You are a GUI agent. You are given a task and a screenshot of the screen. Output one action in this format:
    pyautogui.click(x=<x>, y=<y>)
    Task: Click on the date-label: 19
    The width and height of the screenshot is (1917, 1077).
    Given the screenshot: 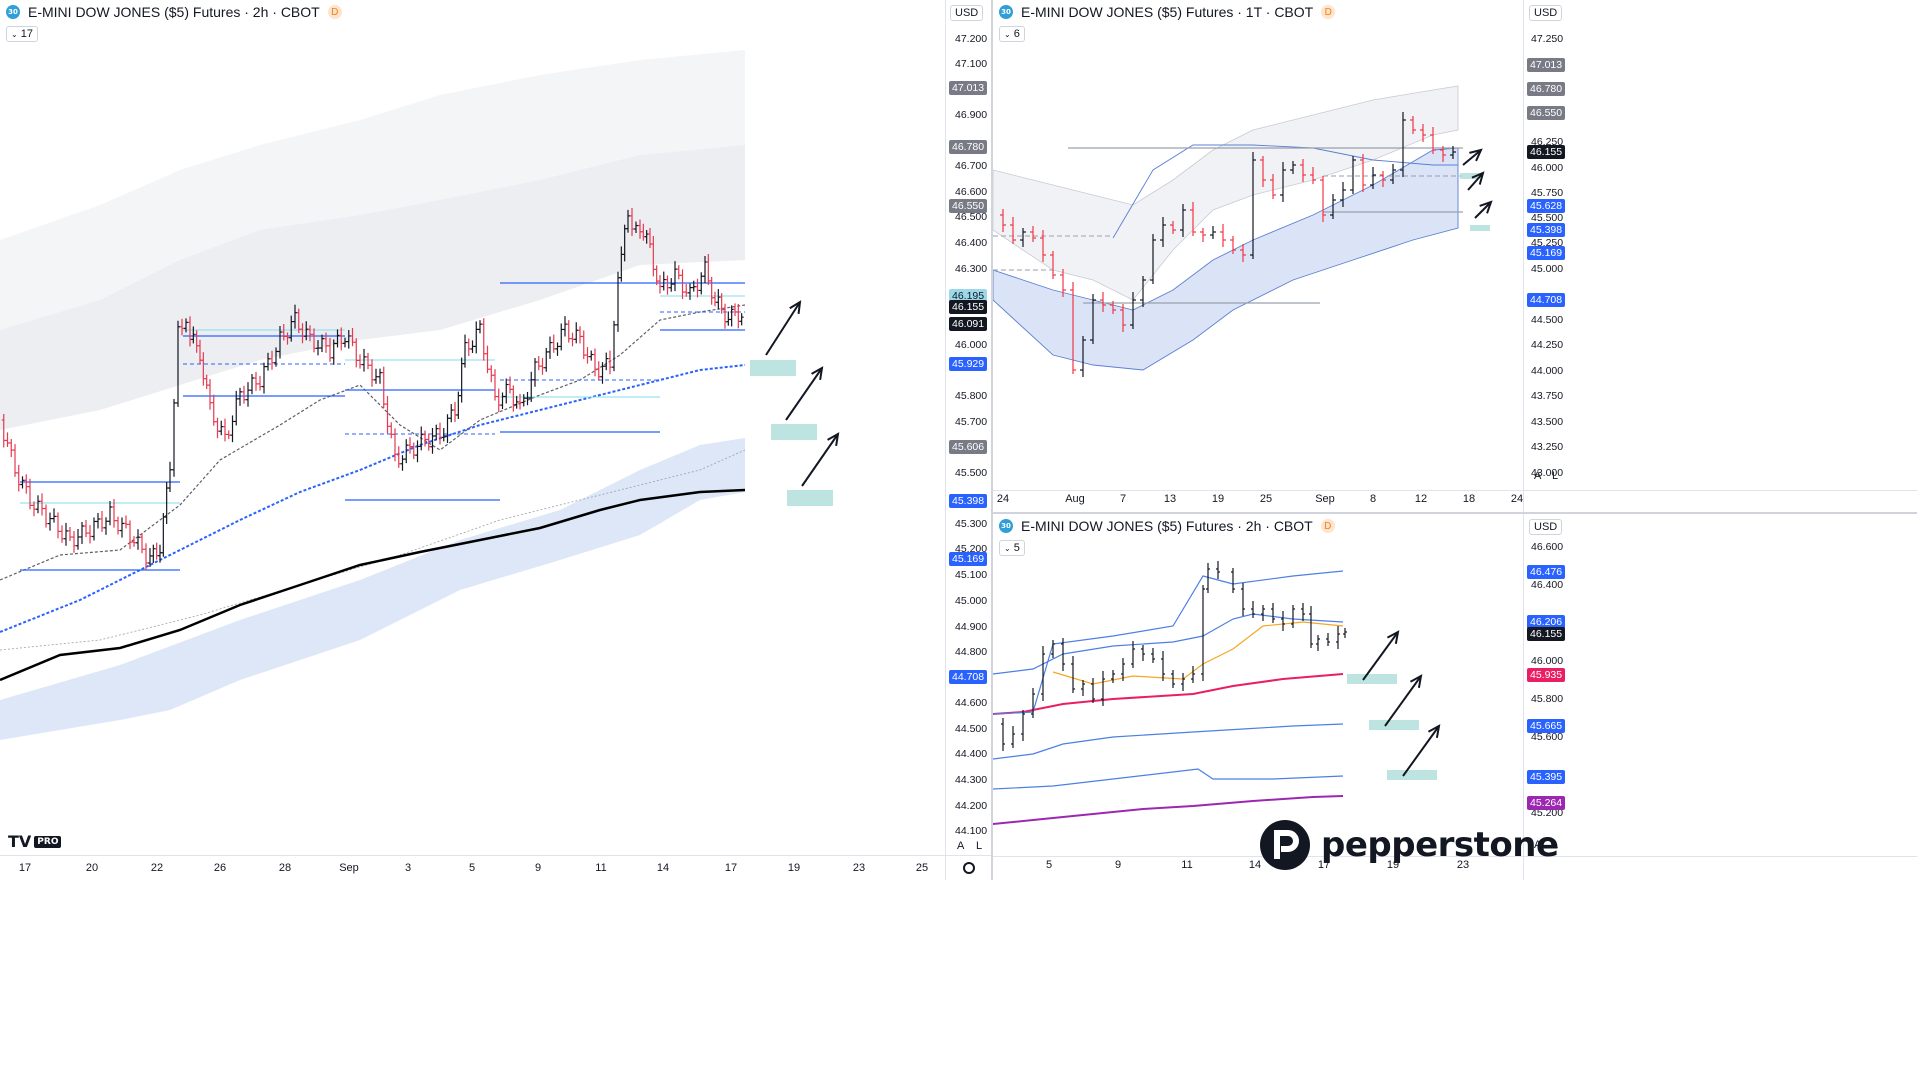 What is the action you would take?
    pyautogui.click(x=1218, y=499)
    